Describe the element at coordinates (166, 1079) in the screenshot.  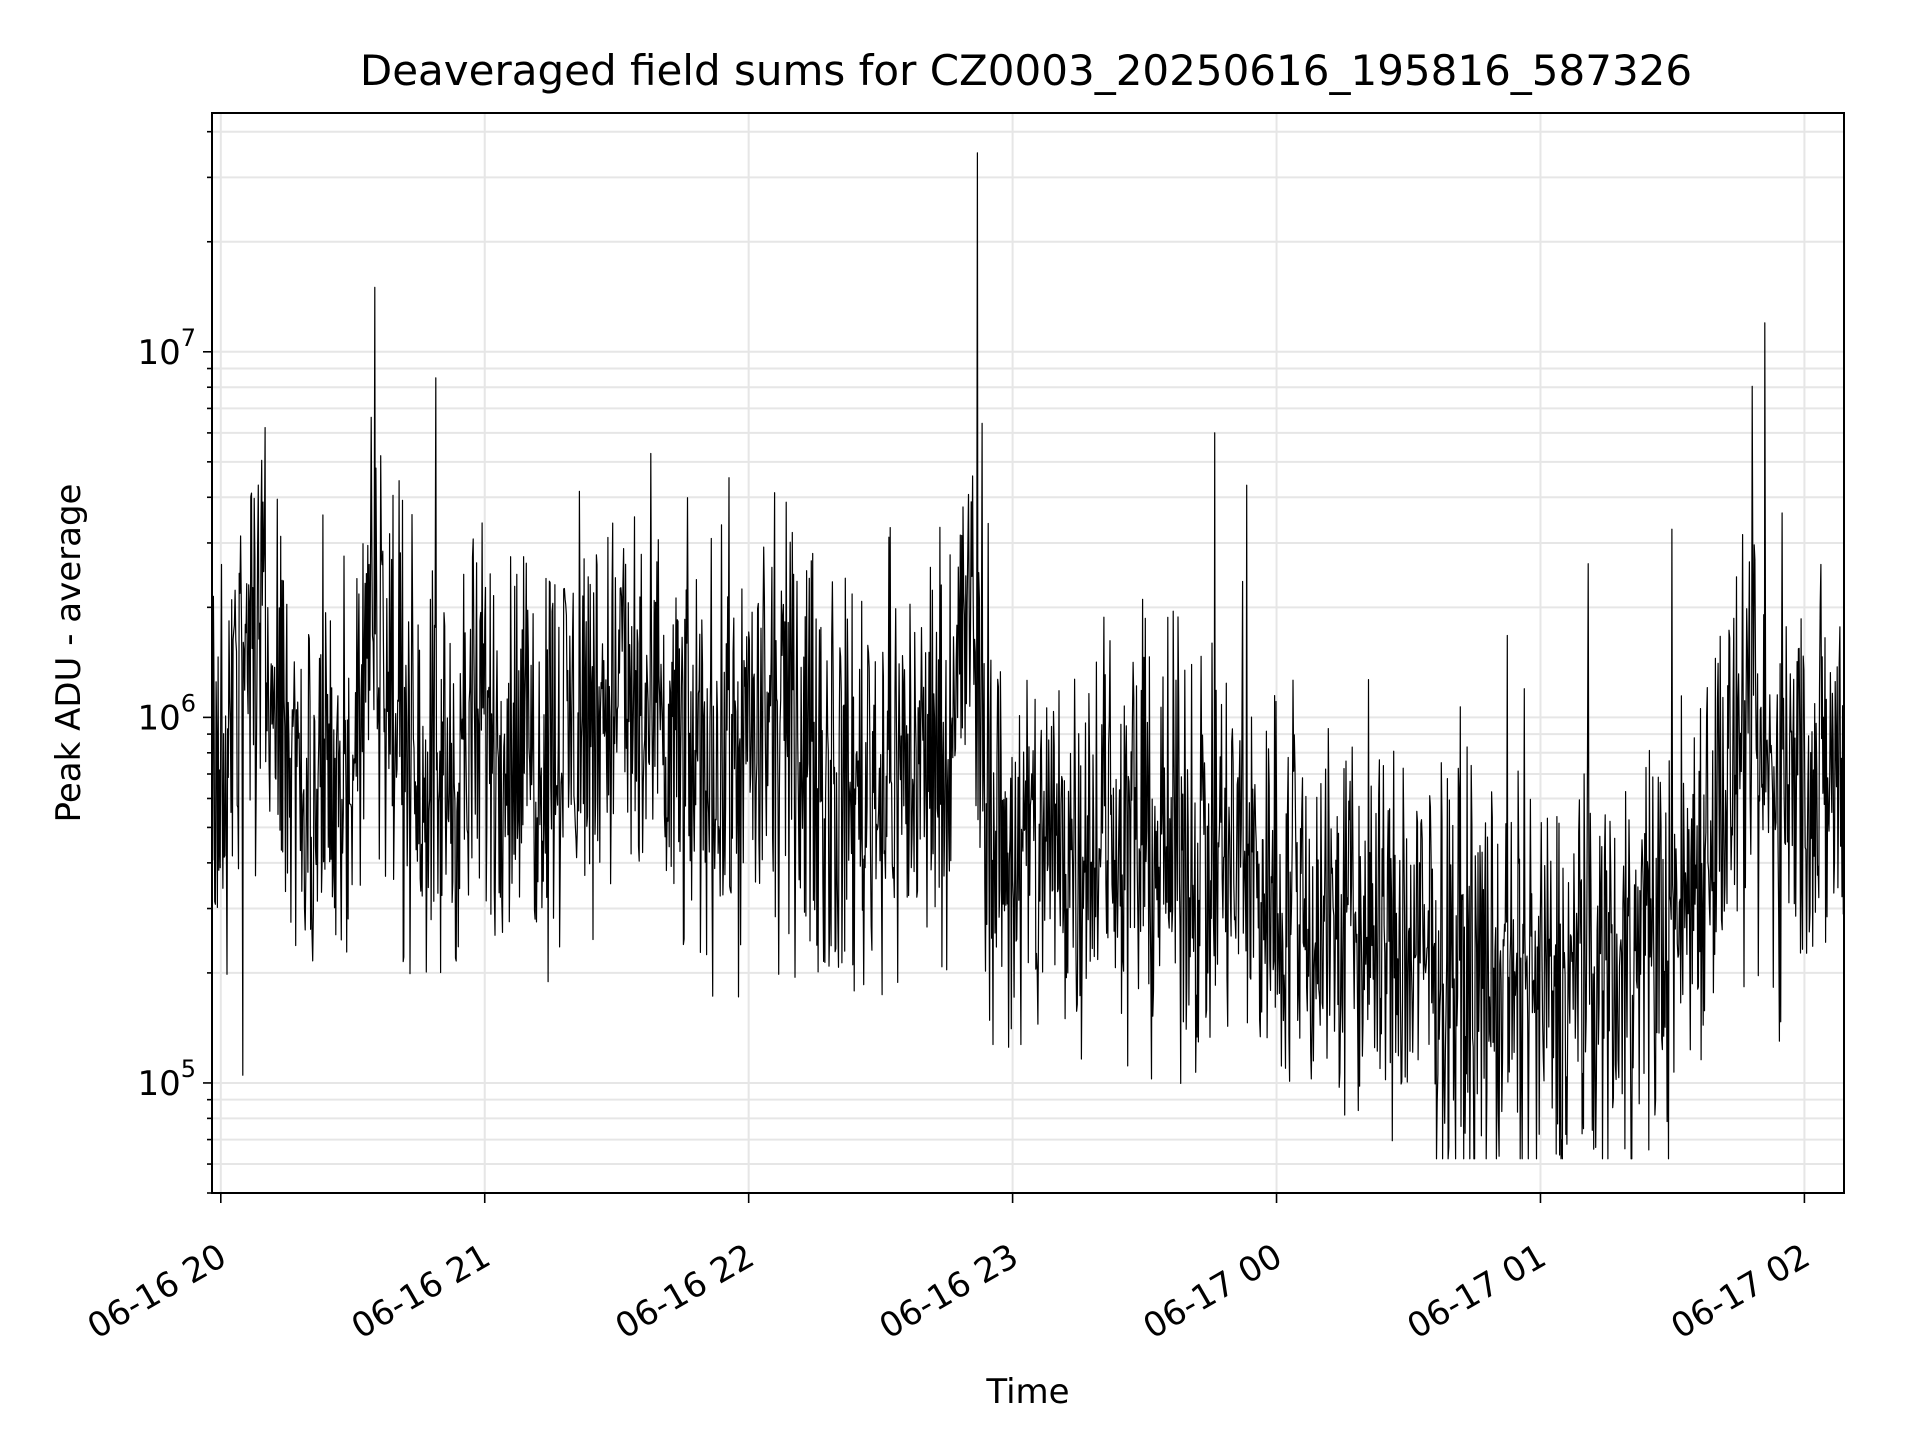
I see `y-tick-label: 10⁵` at that location.